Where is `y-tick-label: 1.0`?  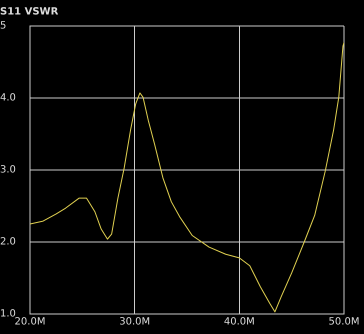
y-tick-label: 1.0 is located at coordinates (8, 314).